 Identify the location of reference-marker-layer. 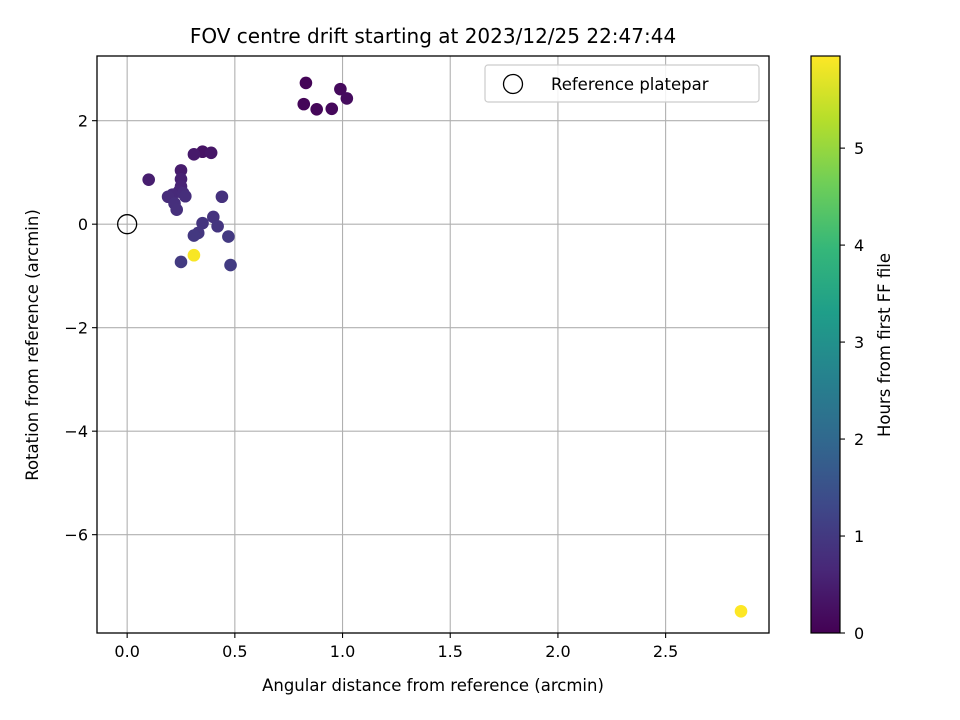
(127, 224).